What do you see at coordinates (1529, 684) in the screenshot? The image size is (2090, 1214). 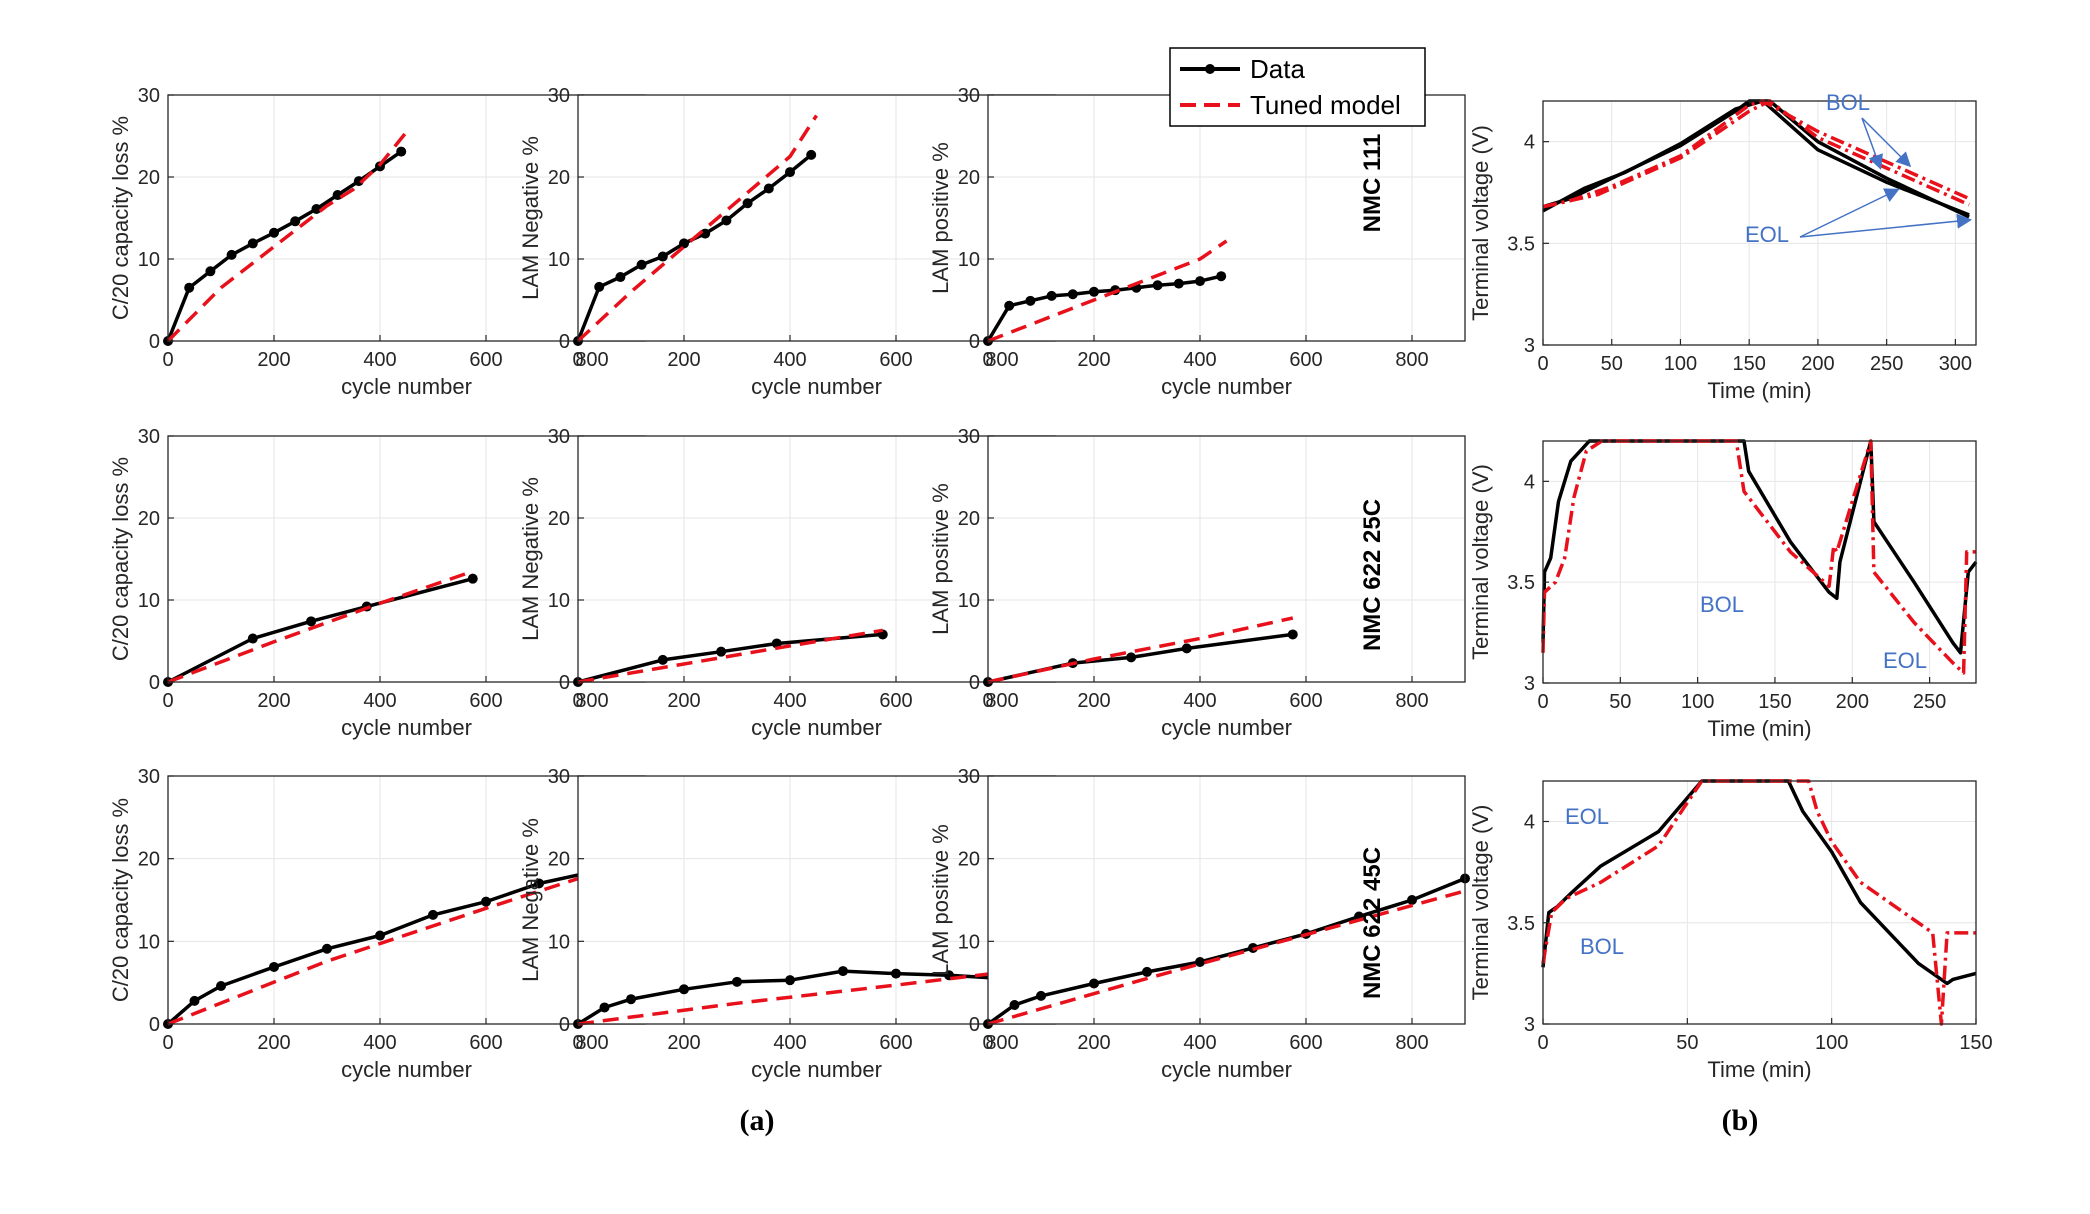 I see `y-tick-label: 3` at bounding box center [1529, 684].